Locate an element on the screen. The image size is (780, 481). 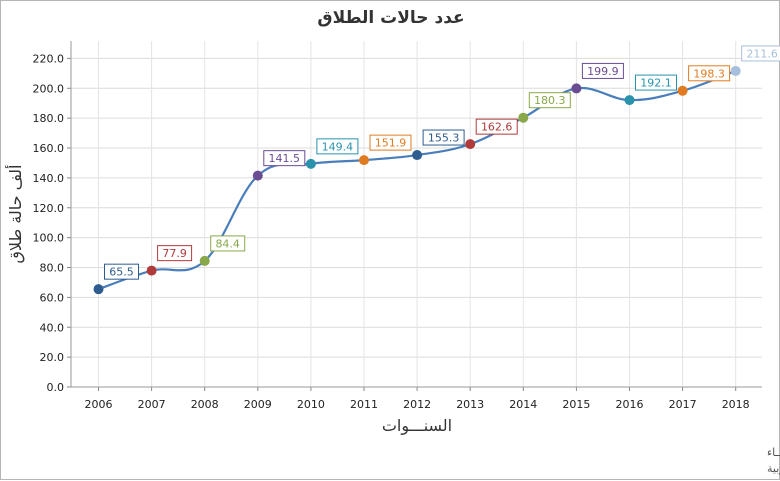
data-label: 77.9 is located at coordinates (174, 253).